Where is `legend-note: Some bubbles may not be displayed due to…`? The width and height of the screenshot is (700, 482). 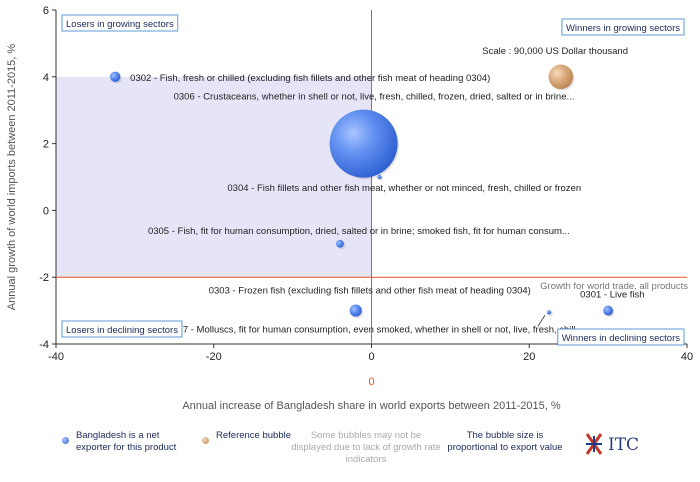 legend-note: Some bubbles may not be displayed due to… is located at coordinates (366, 447).